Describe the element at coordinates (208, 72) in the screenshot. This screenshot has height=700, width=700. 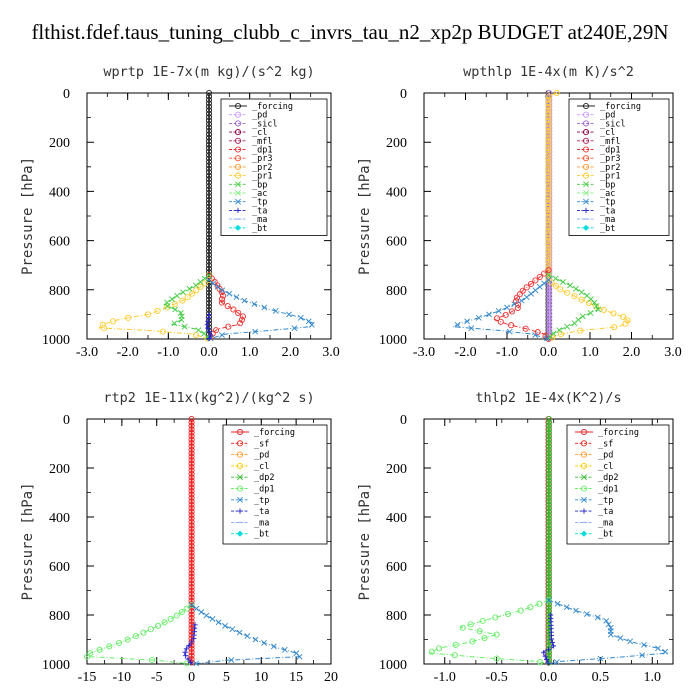
I see `panel-title: wprtp 1E-7x(m kg)/(s^2 kg)` at that location.